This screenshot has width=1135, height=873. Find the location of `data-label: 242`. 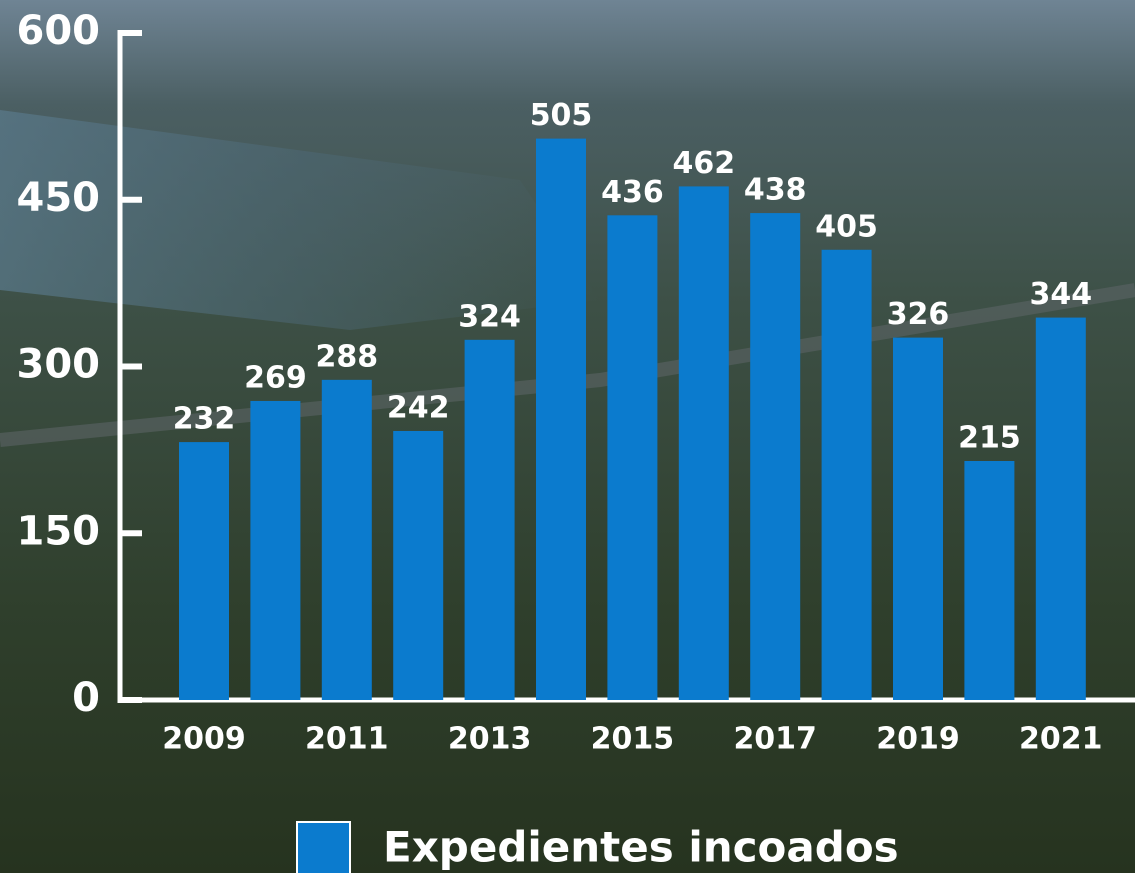

data-label: 242 is located at coordinates (418, 407).